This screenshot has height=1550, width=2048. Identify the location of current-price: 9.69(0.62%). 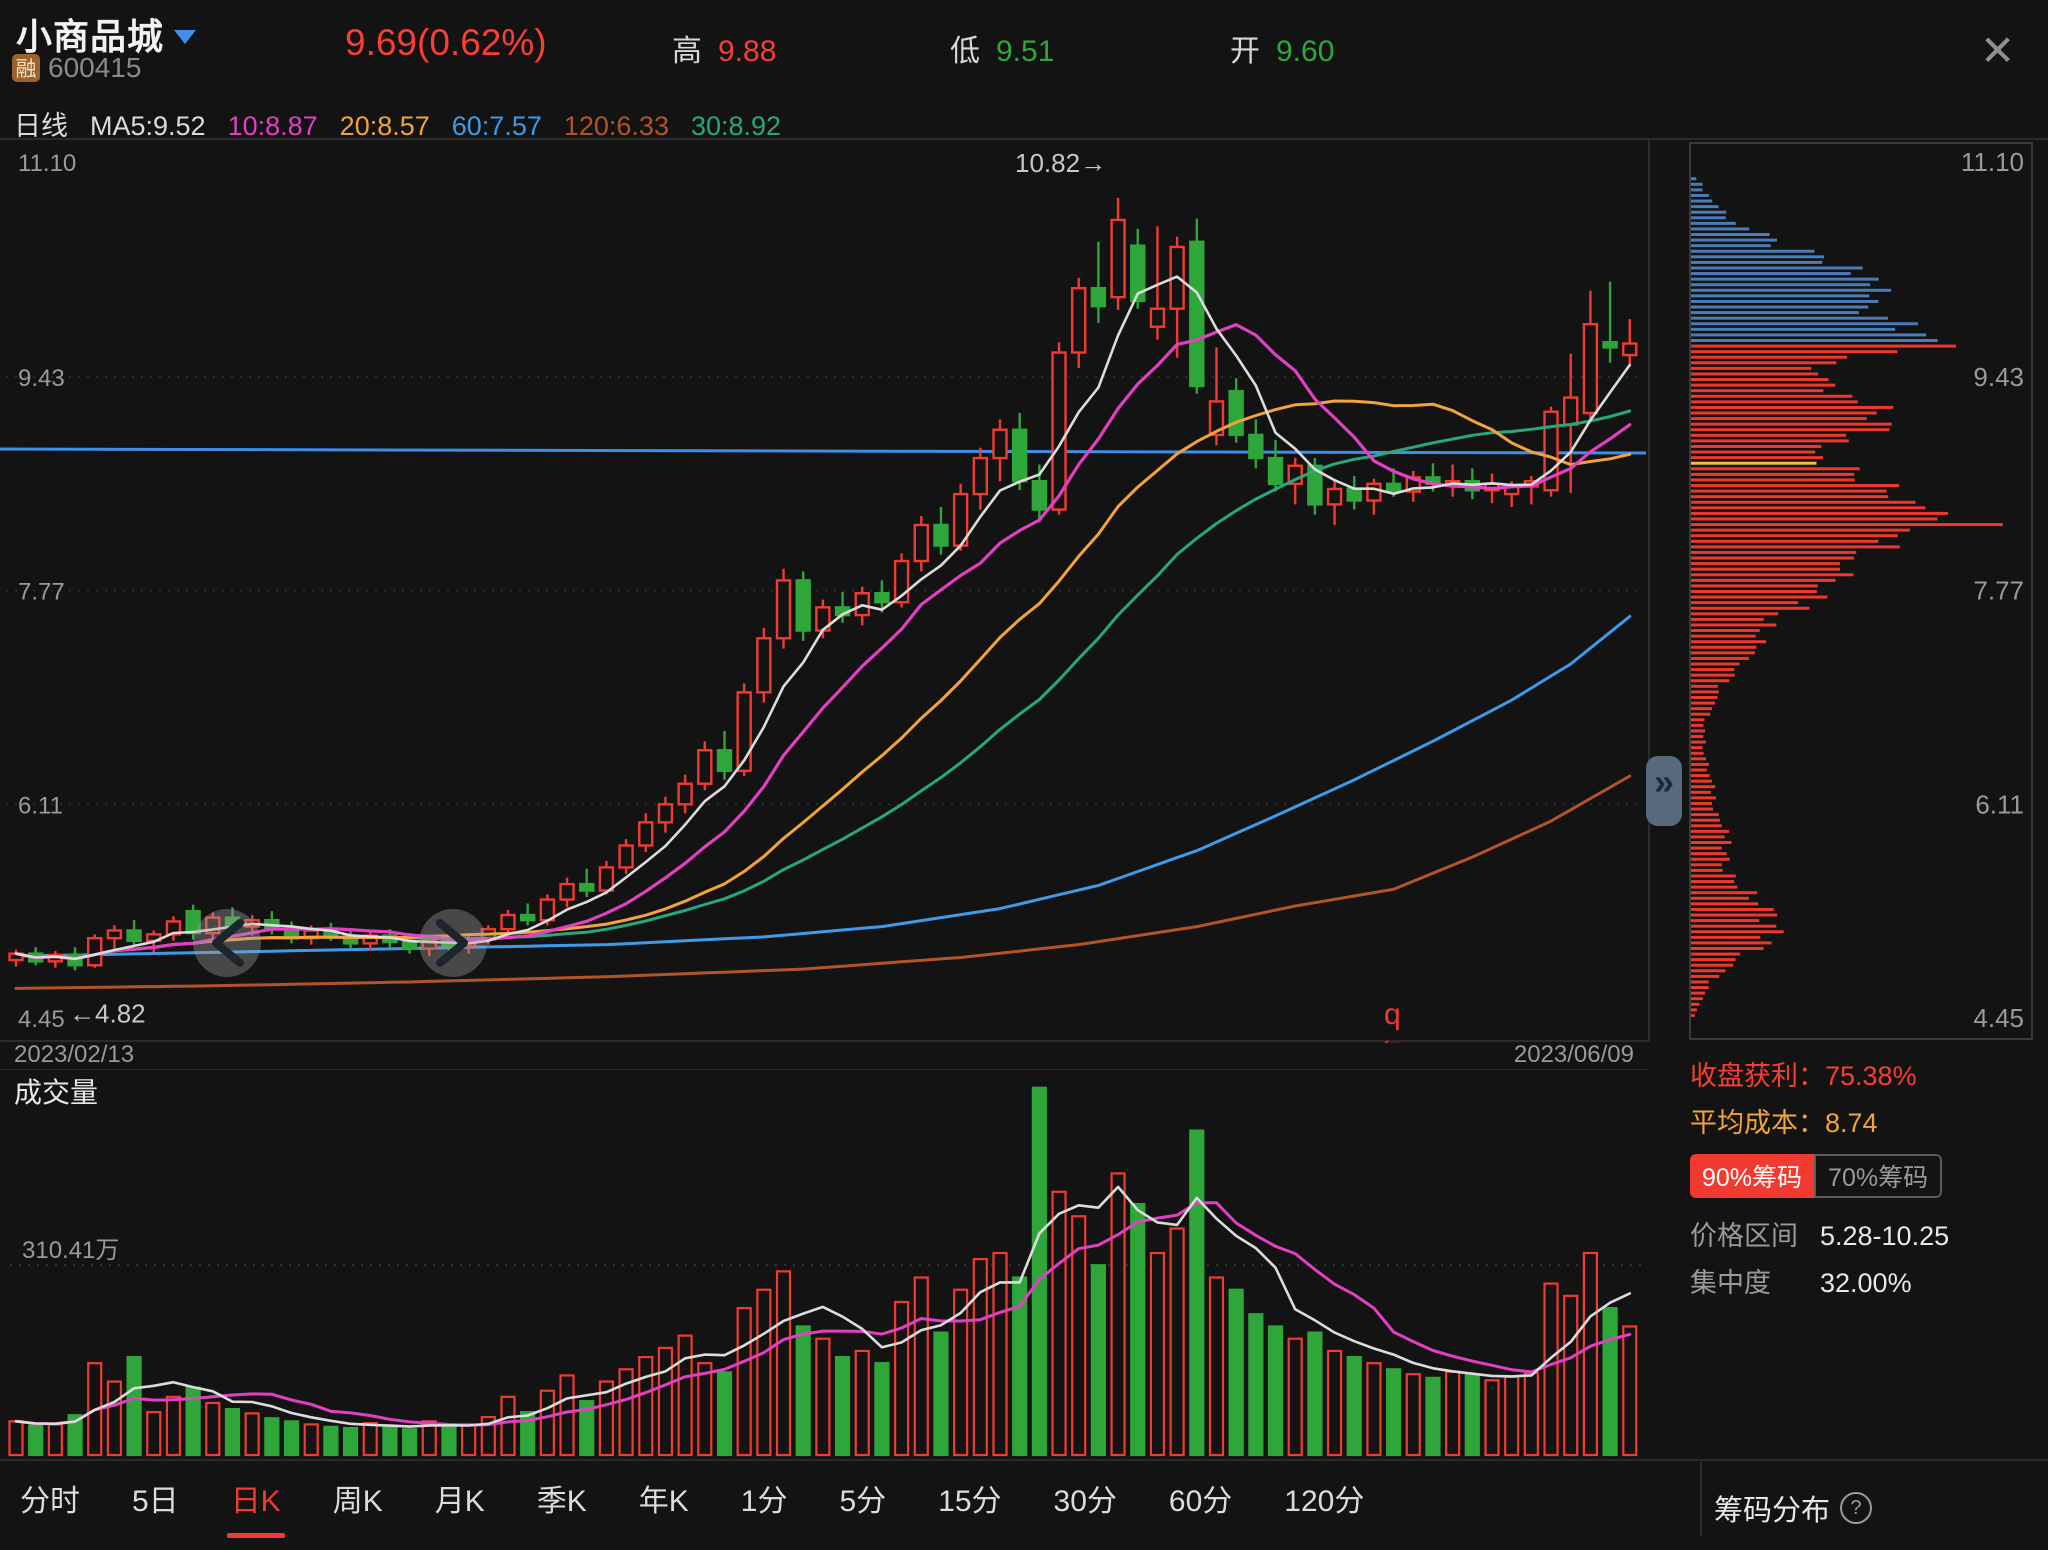
(446, 42).